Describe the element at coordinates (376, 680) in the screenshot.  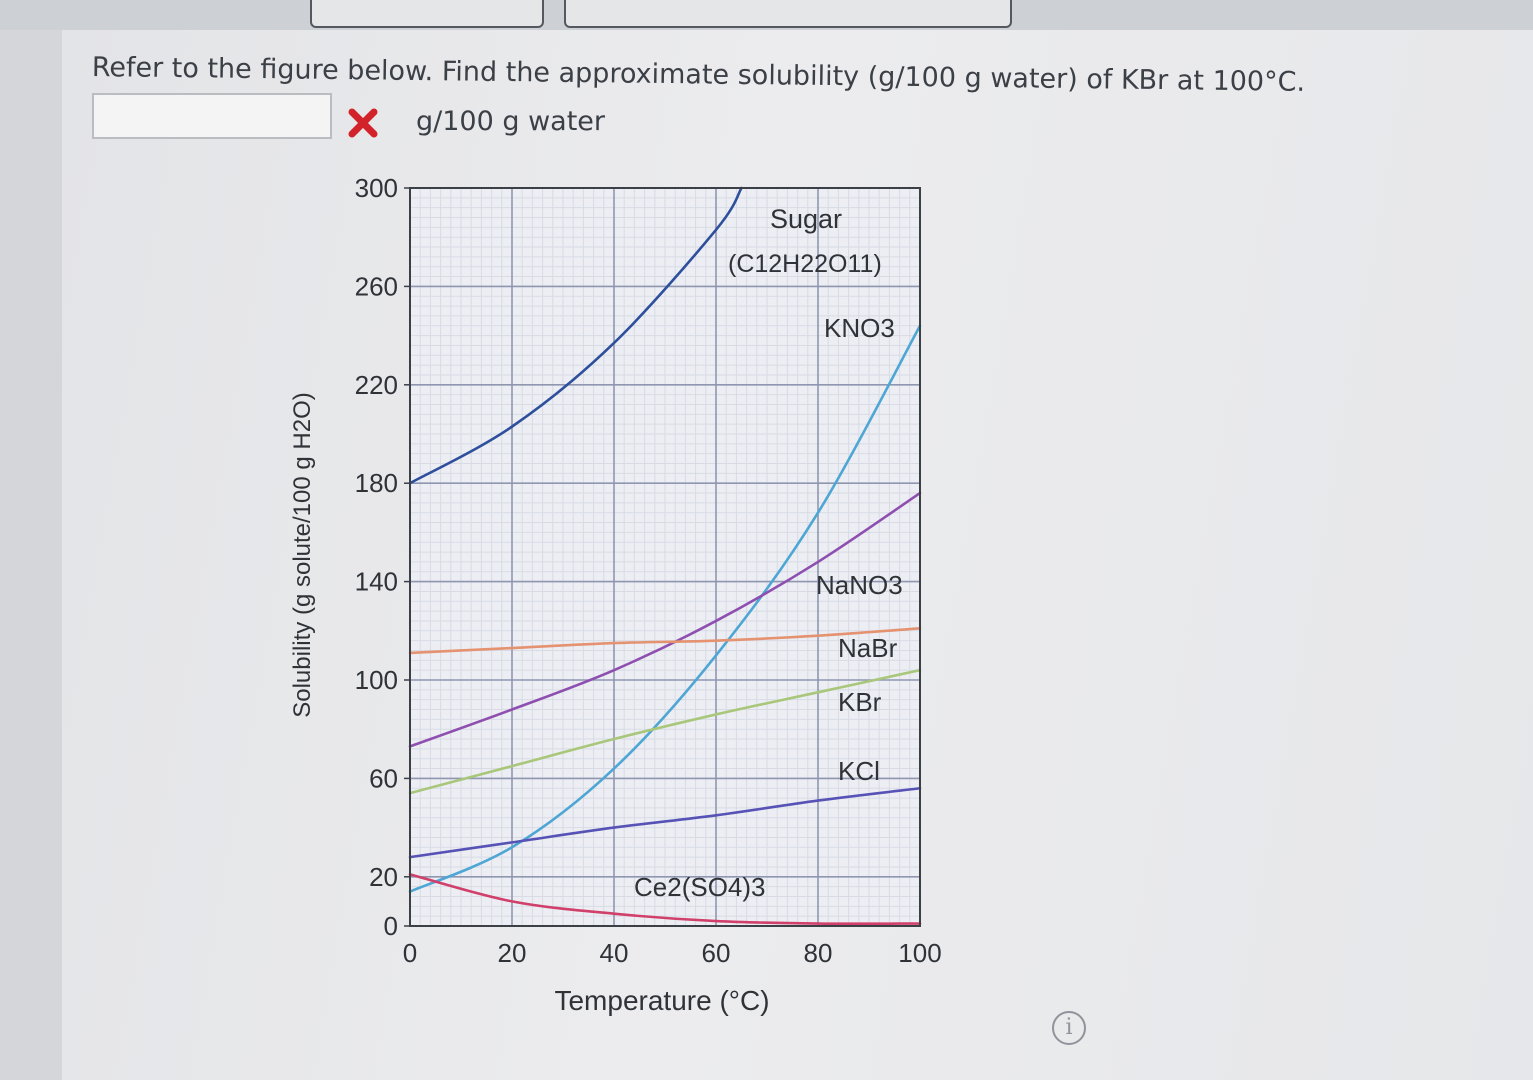
I see `y-tick-label: 100` at that location.